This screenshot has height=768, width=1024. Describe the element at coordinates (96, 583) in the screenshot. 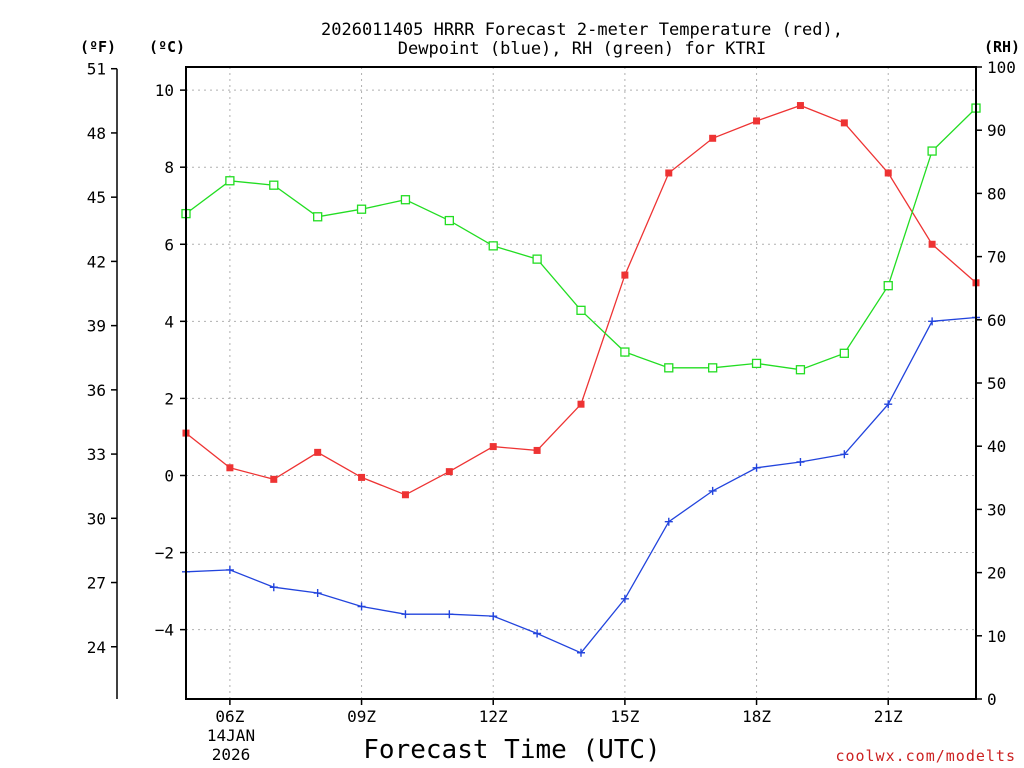

I see `fahrenheit-tick-label: 27` at that location.